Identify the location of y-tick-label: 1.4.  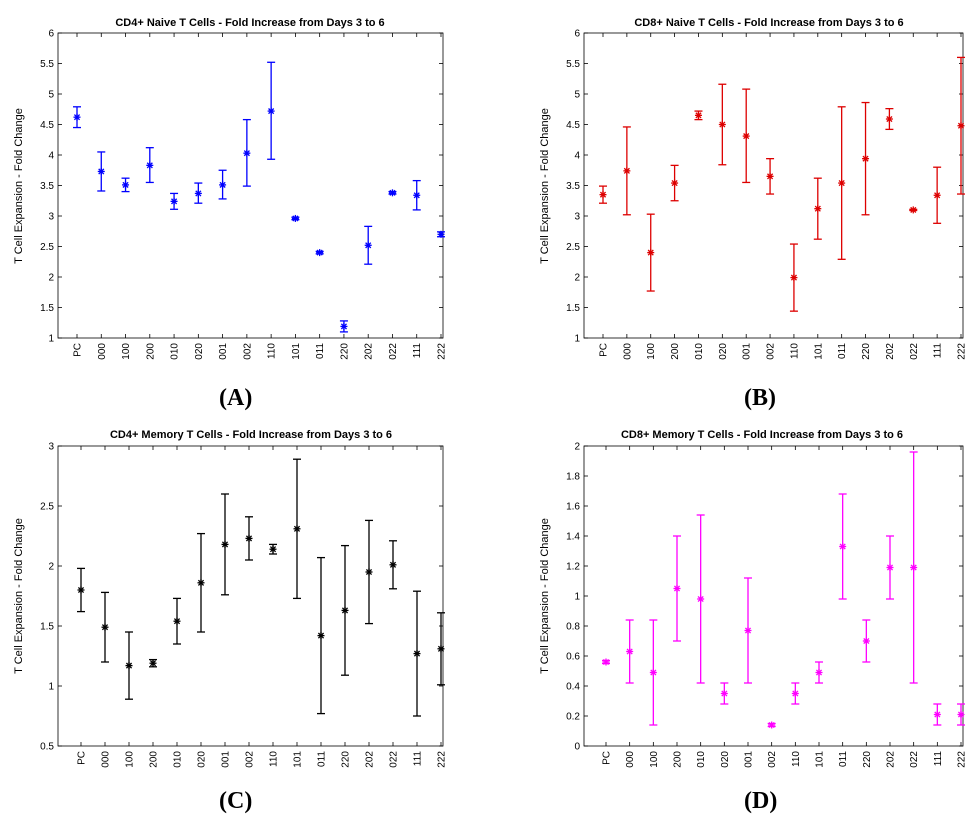
(573, 537).